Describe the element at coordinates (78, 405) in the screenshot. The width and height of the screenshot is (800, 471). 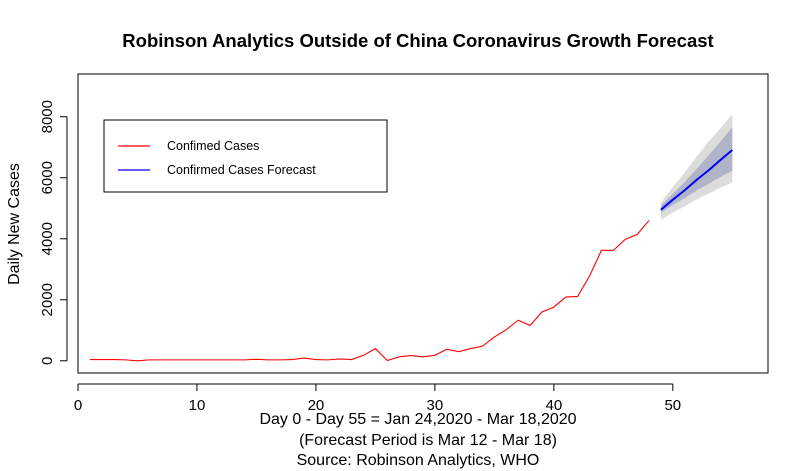
I see `x-tick-label: 0` at that location.